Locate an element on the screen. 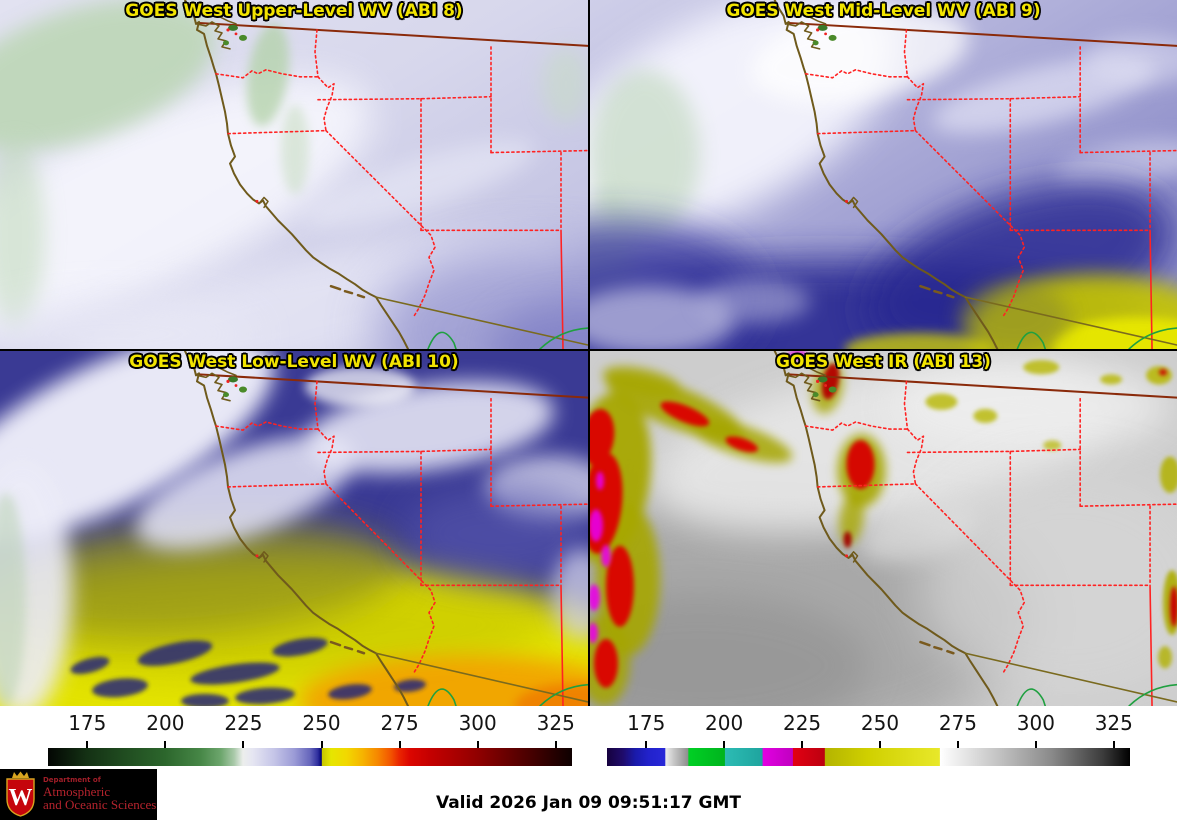 This screenshot has height=820, width=1177. logo-line2: Atmospheric is located at coordinates (77, 791).